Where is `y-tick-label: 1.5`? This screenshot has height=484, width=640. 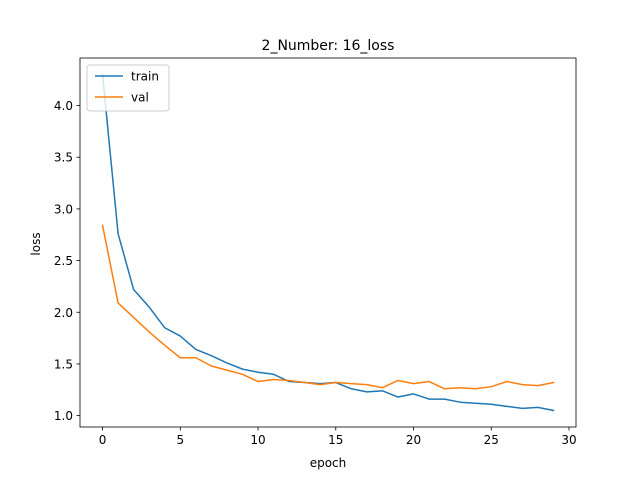
y-tick-label: 1.5 is located at coordinates (63, 364).